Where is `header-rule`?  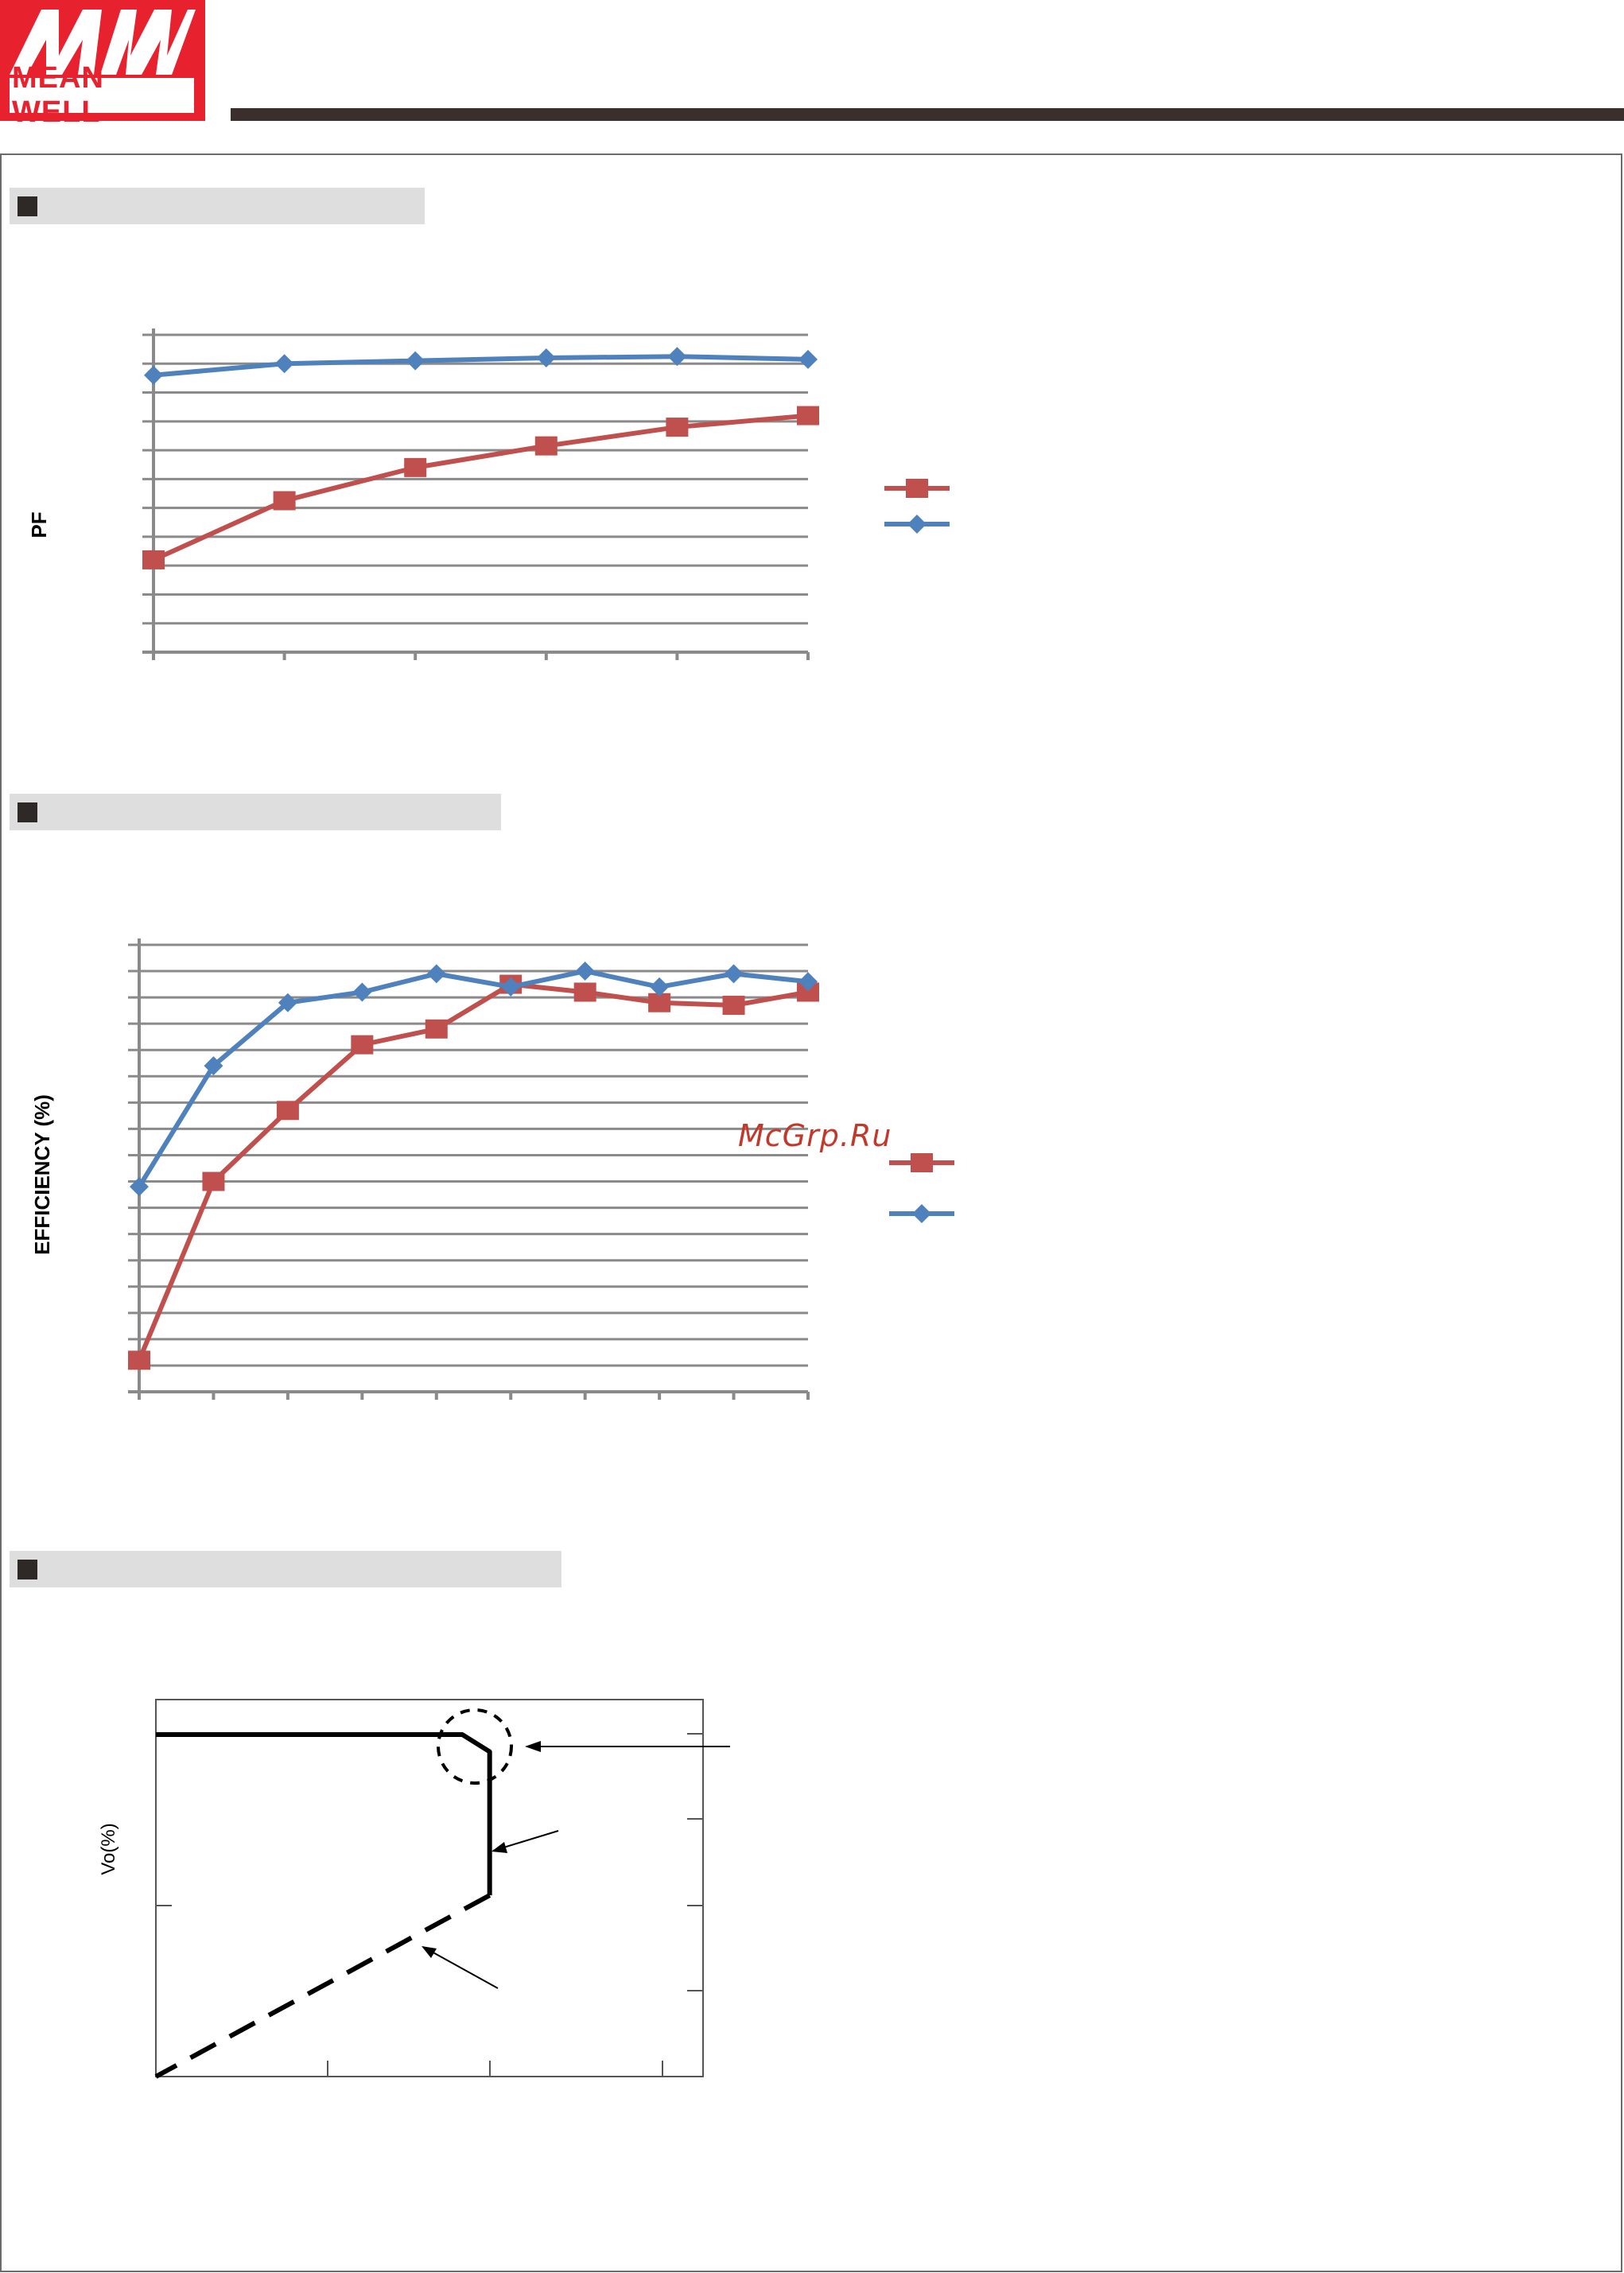
header-rule is located at coordinates (927, 114).